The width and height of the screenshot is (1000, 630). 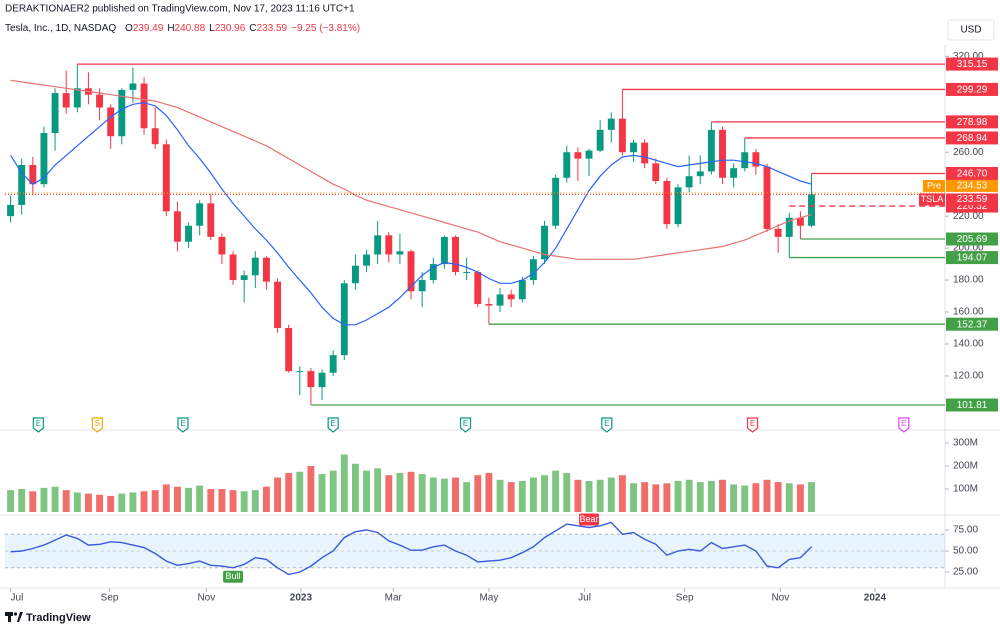 I want to click on y-tick-label: 220.00, so click(x=968, y=216).